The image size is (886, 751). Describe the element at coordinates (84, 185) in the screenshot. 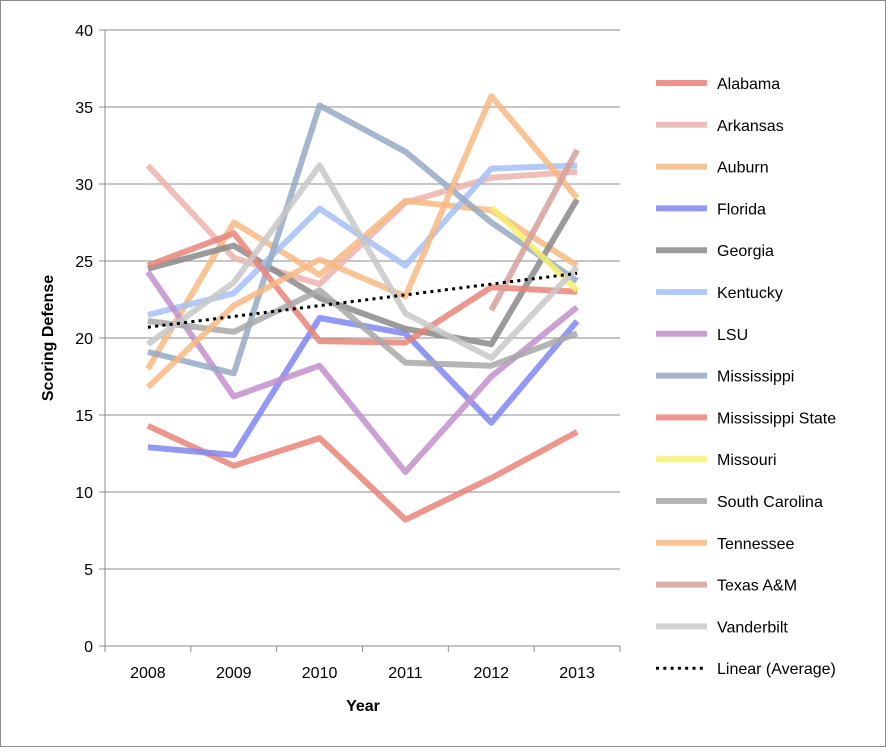

I see `y-tick-label: 30` at that location.